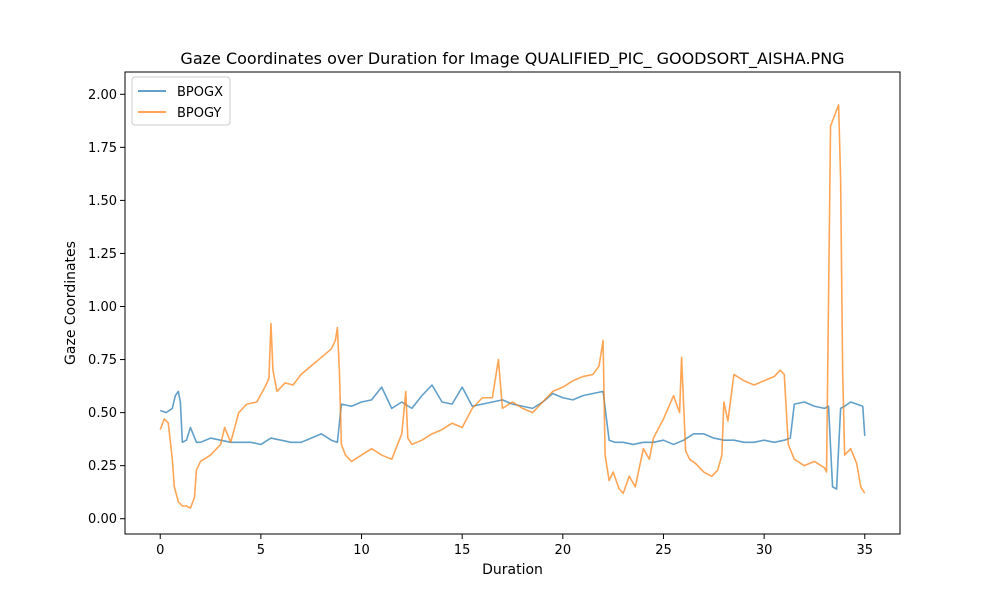 The height and width of the screenshot is (600, 1000). I want to click on x-tick-label: 35, so click(864, 550).